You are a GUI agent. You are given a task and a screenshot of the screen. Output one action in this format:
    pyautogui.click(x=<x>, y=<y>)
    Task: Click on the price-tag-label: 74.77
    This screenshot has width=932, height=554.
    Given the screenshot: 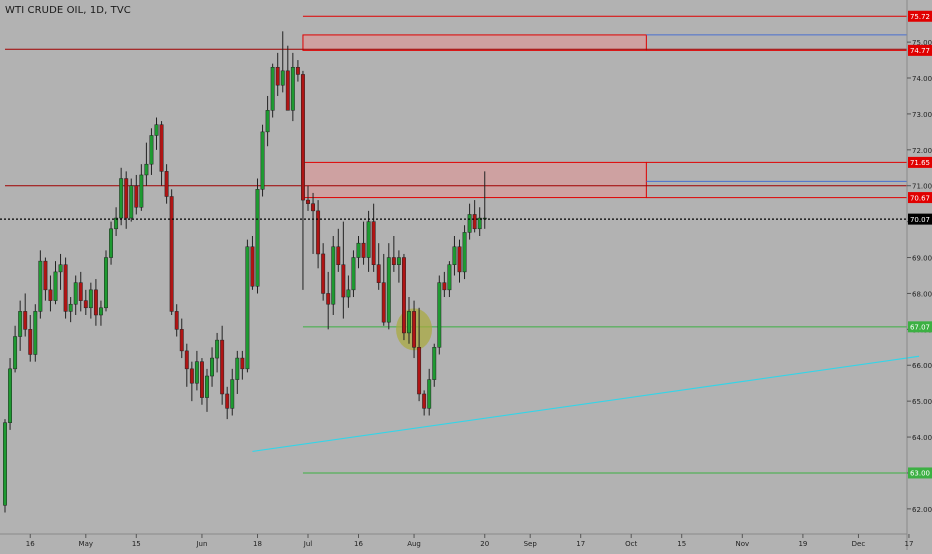 What is the action you would take?
    pyautogui.click(x=920, y=51)
    